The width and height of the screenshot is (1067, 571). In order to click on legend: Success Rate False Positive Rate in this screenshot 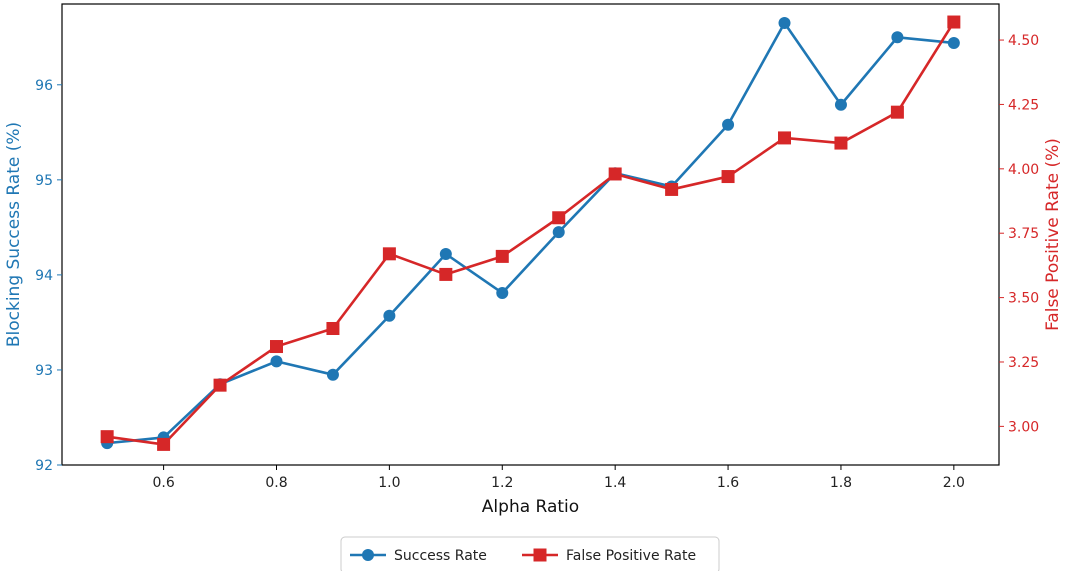, I will do `click(530, 553)`.